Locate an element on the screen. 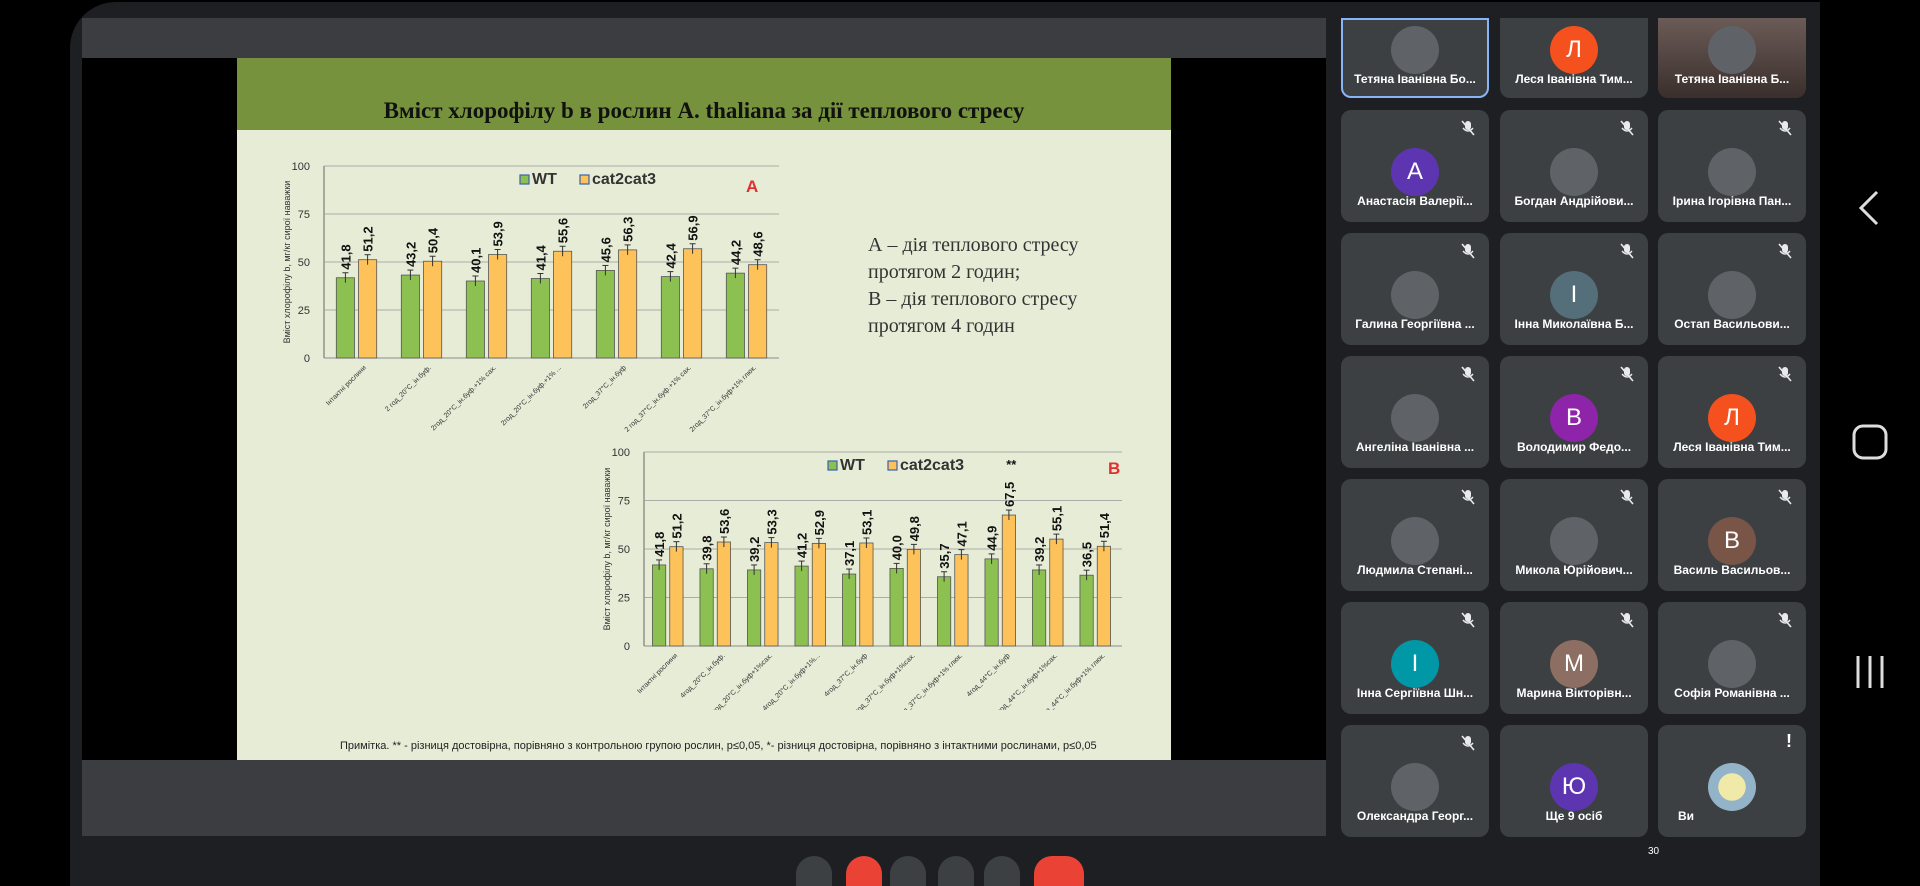 The width and height of the screenshot is (1920, 886). camera-button is located at coordinates (908, 871).